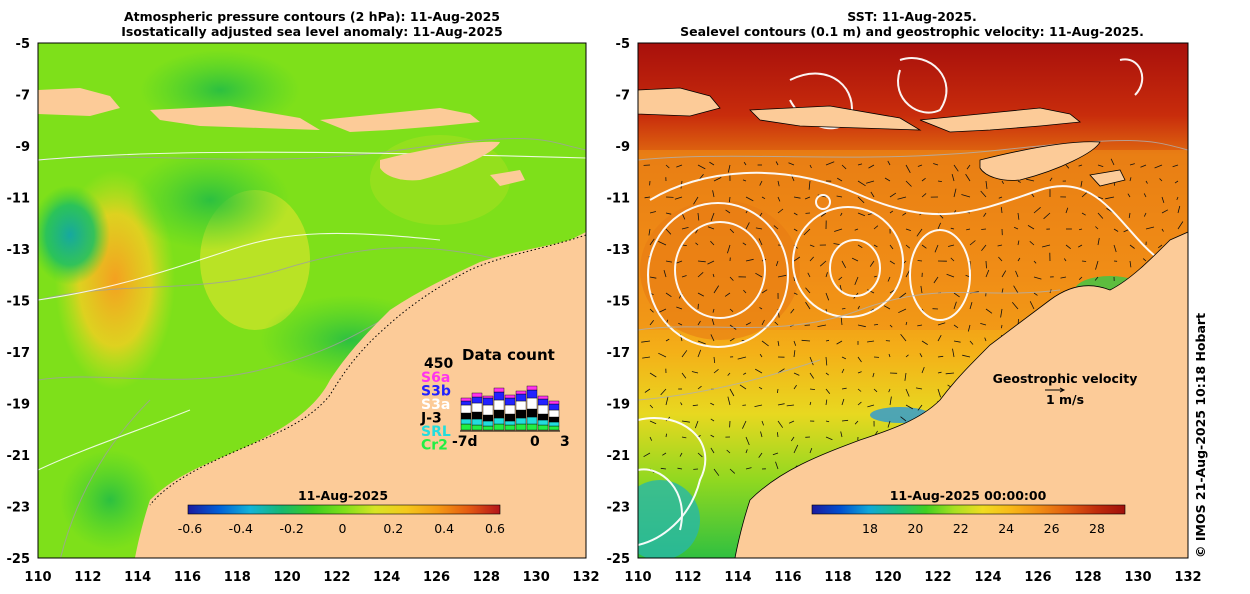 Image resolution: width=1250 pixels, height=594 pixels. What do you see at coordinates (837, 577) in the screenshot?
I see `right-lon-label-4: 118` at bounding box center [837, 577].